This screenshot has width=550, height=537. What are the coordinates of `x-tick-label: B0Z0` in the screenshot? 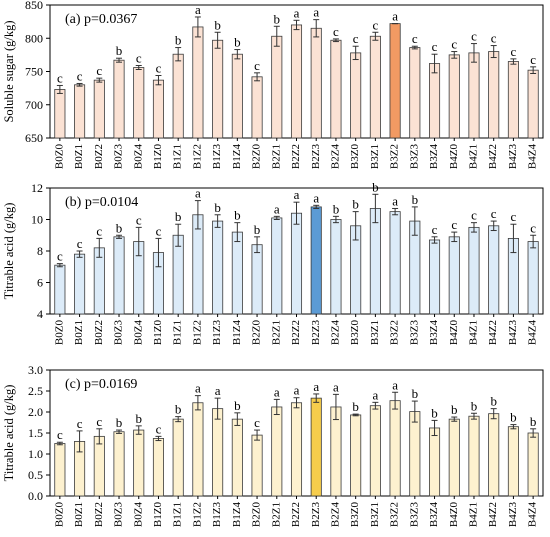 It's located at (59, 157).